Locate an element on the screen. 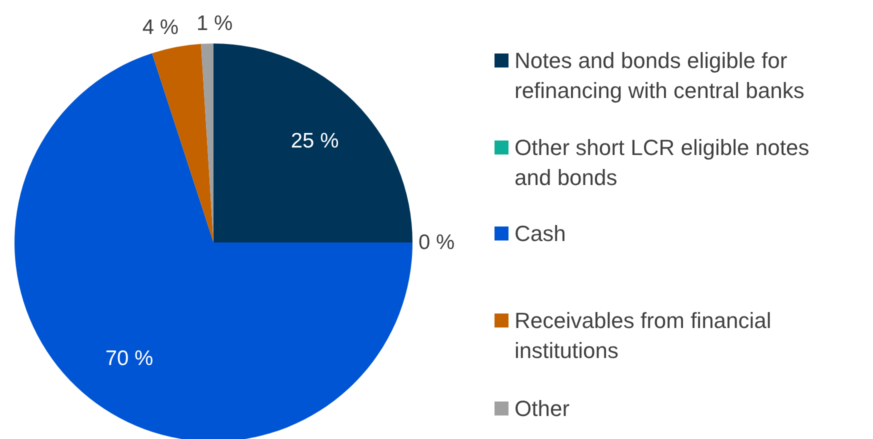  text: 0 % is located at coordinates (436, 242).